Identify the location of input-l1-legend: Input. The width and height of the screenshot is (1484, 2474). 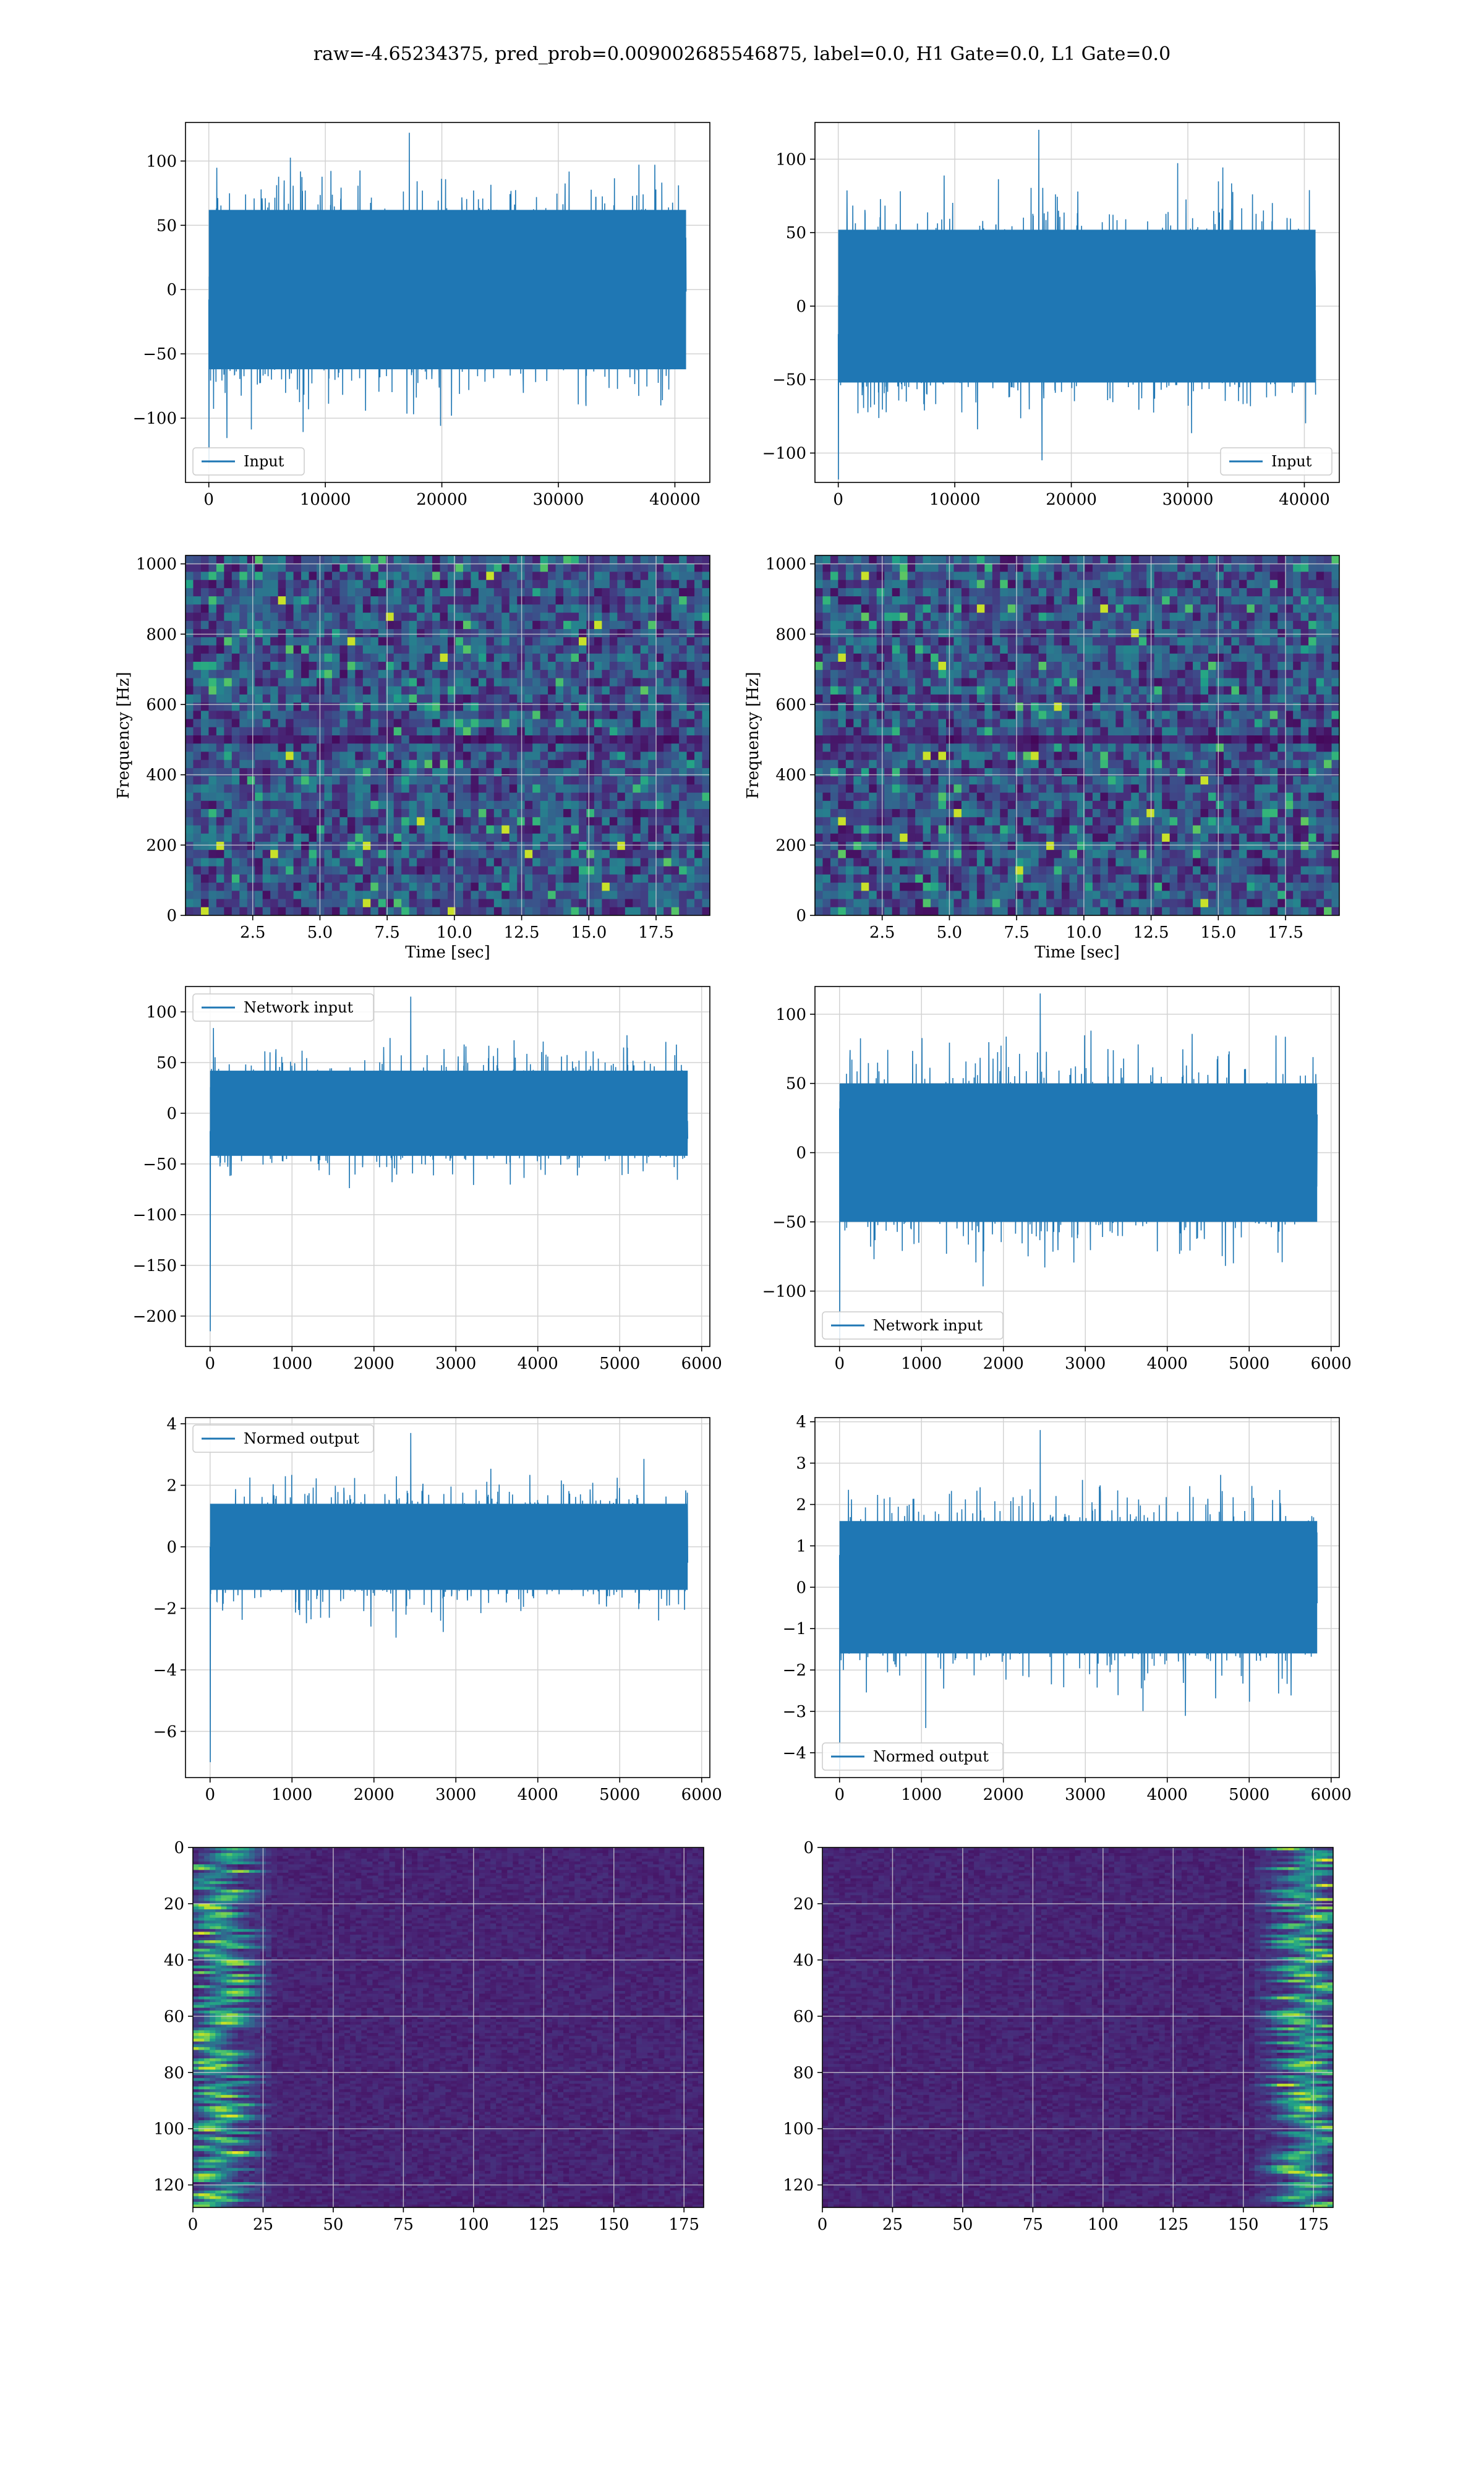
(1276, 462).